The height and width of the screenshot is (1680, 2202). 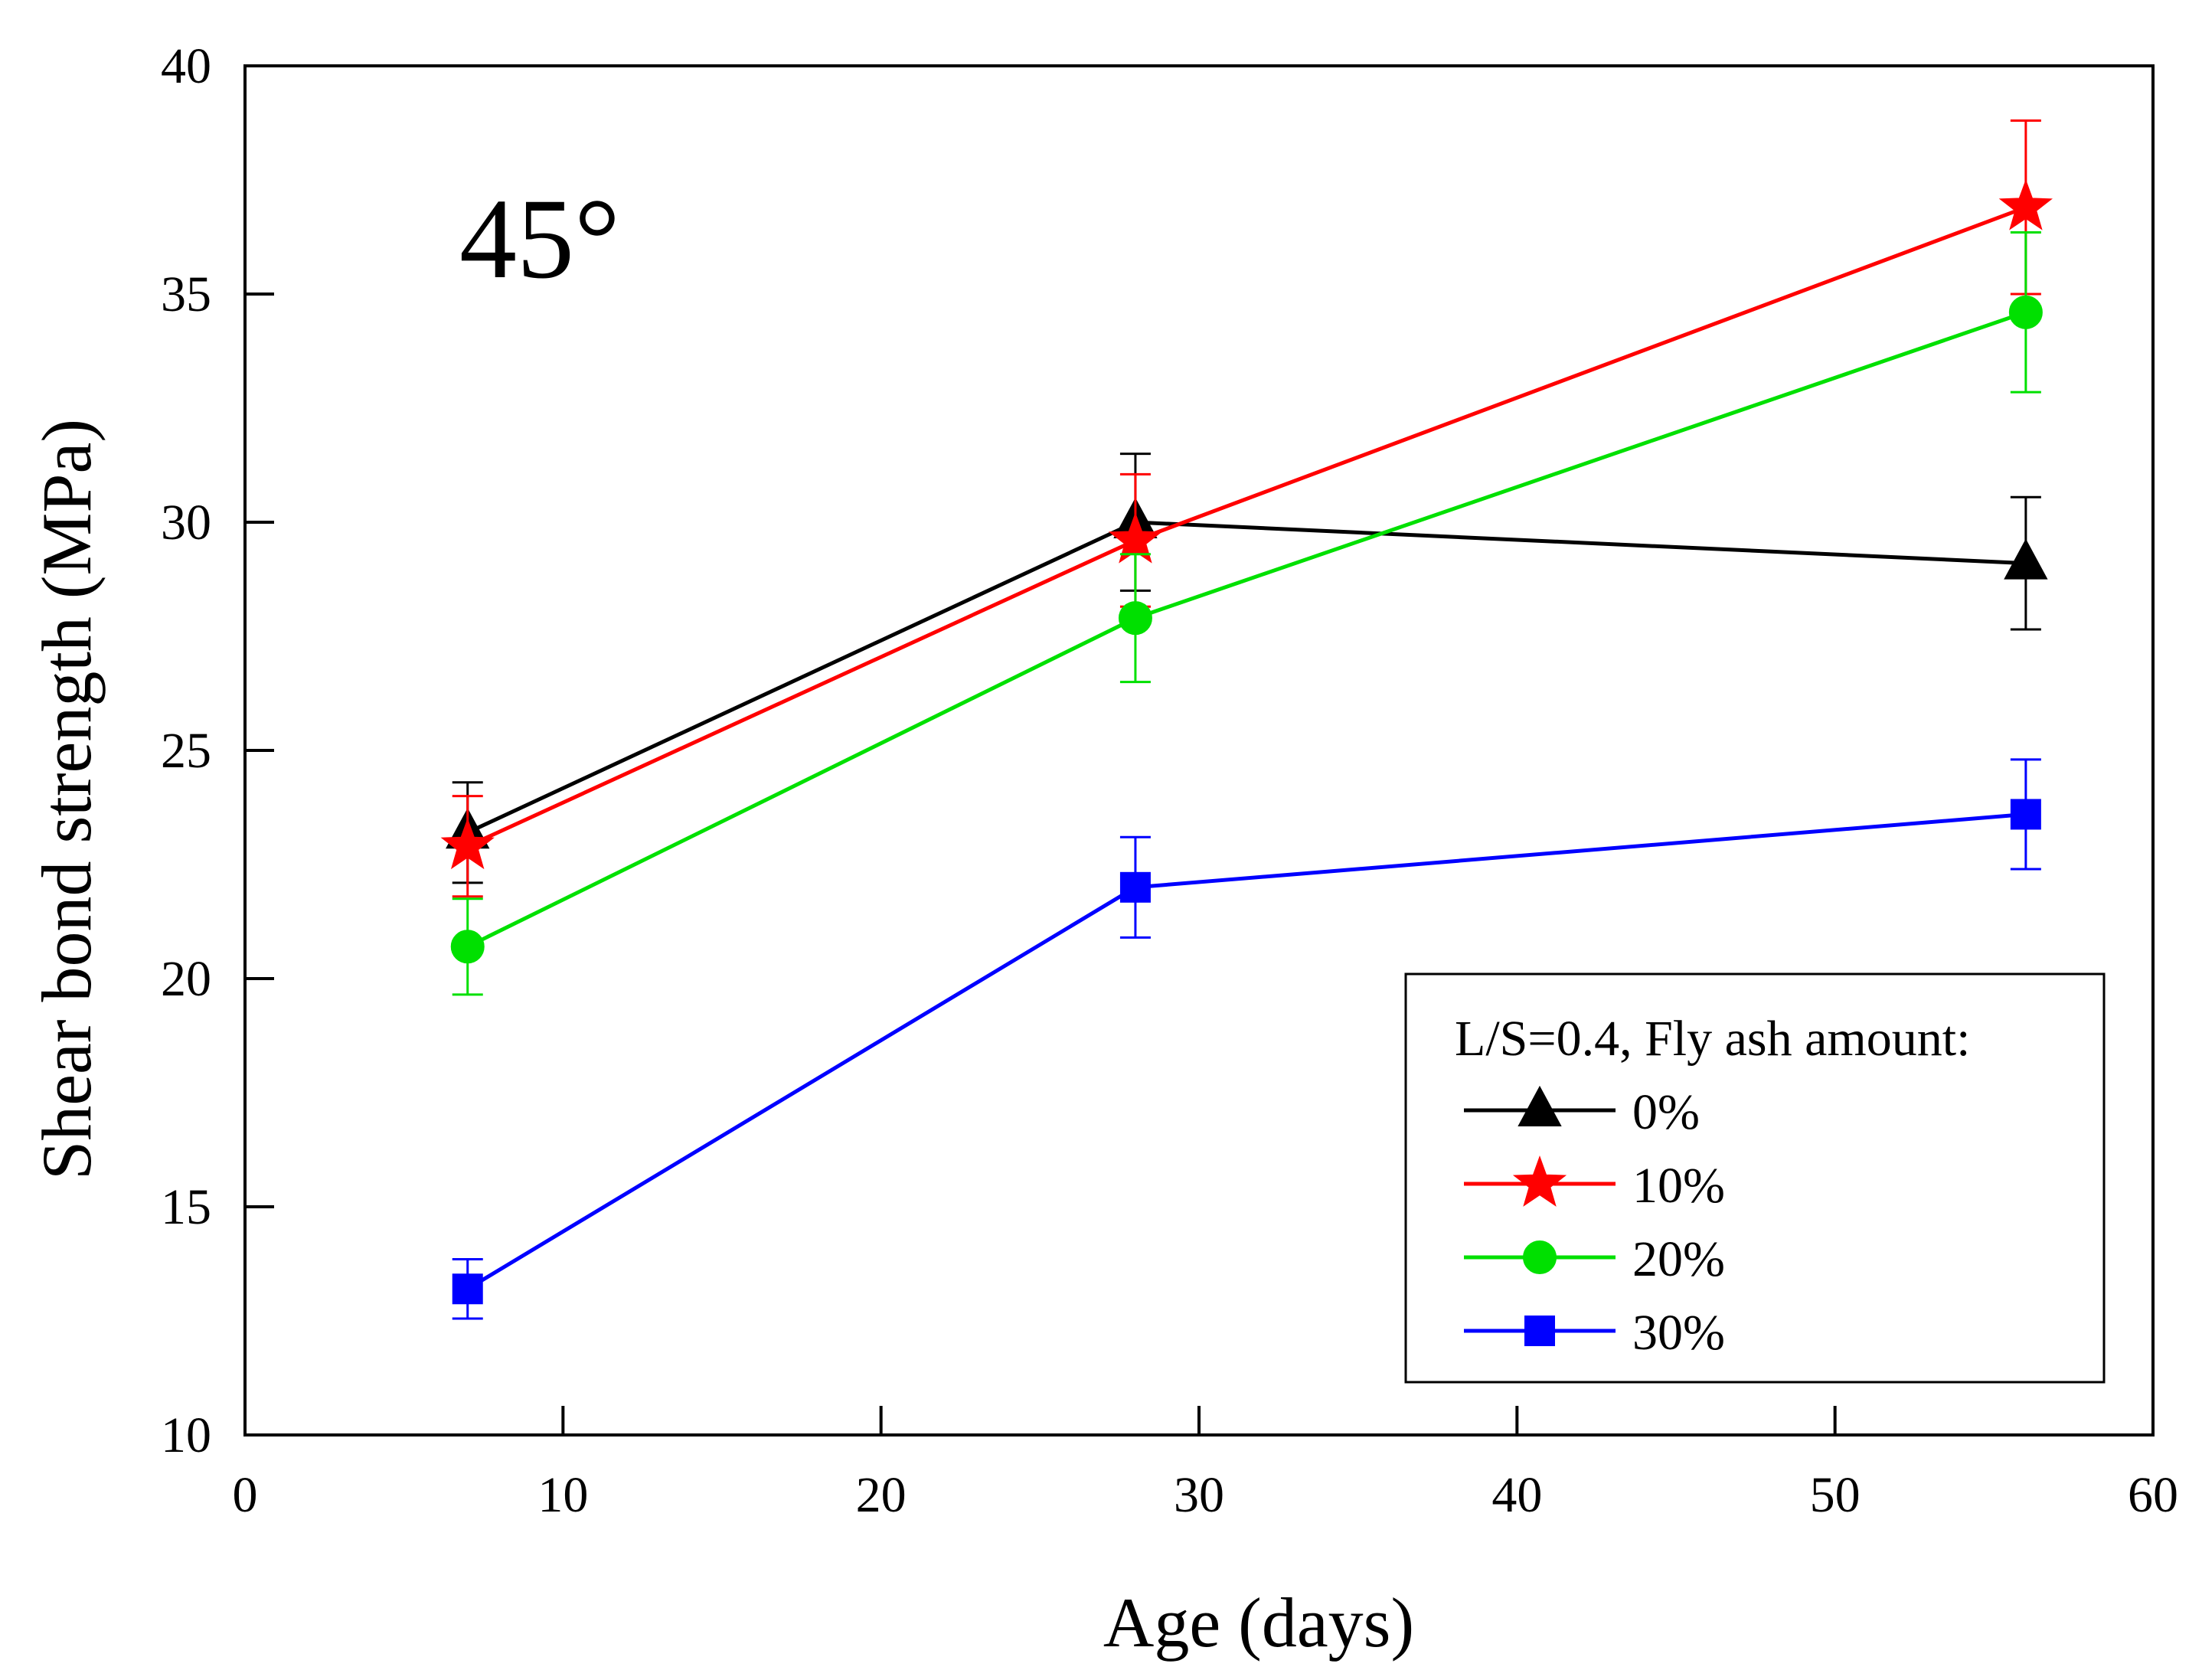 I want to click on legend-item: 0%, so click(x=1582, y=1112).